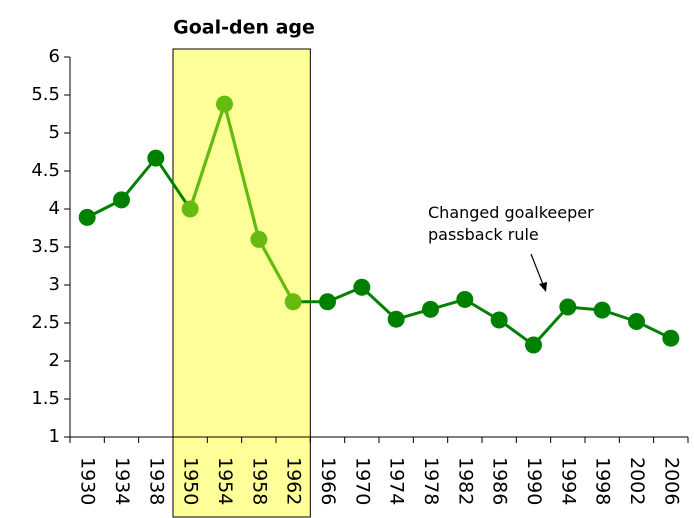  Describe the element at coordinates (241, 200) in the screenshot. I see `highlight-line` at that location.